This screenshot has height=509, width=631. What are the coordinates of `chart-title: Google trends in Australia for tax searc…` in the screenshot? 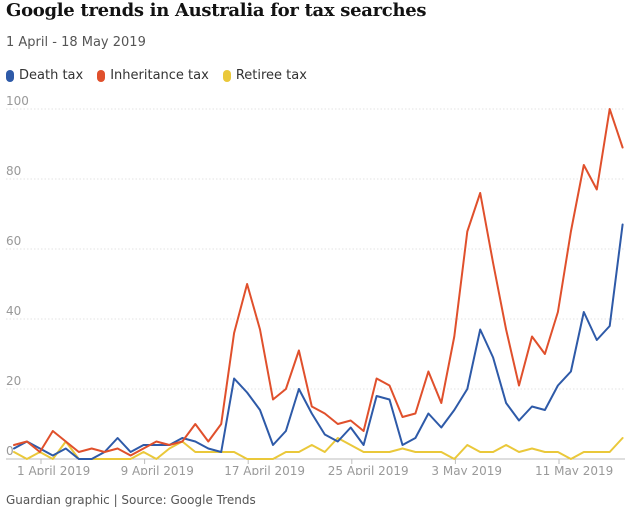 It's located at (216, 10).